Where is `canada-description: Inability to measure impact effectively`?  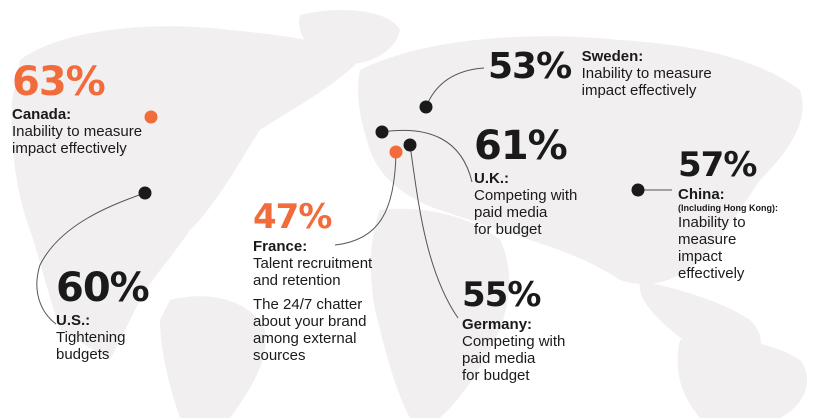
canada-description: Inability to measure impact effectively is located at coordinates (77, 140).